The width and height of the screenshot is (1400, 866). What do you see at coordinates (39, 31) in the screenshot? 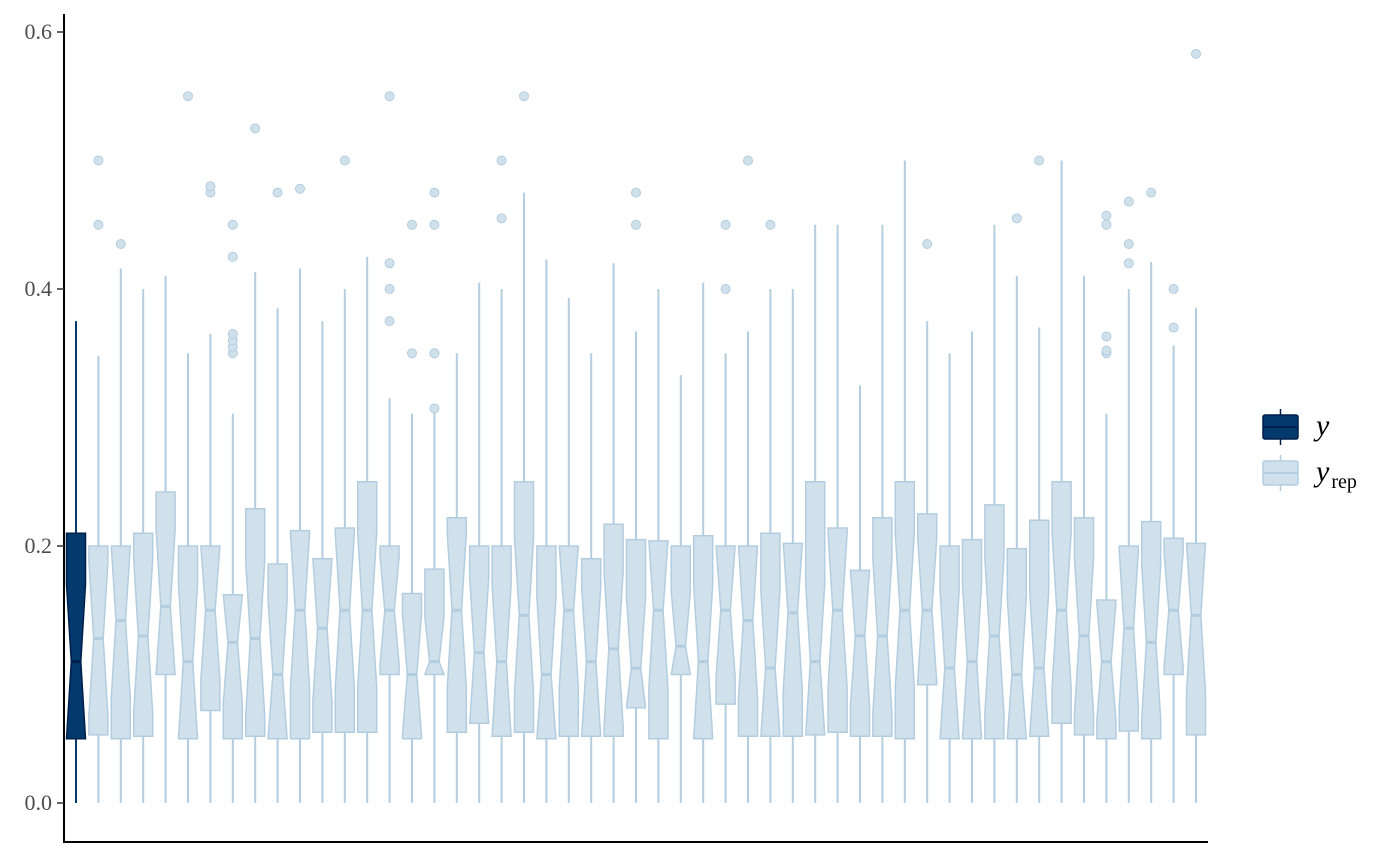
I see `y-tick-label: 0.6` at bounding box center [39, 31].